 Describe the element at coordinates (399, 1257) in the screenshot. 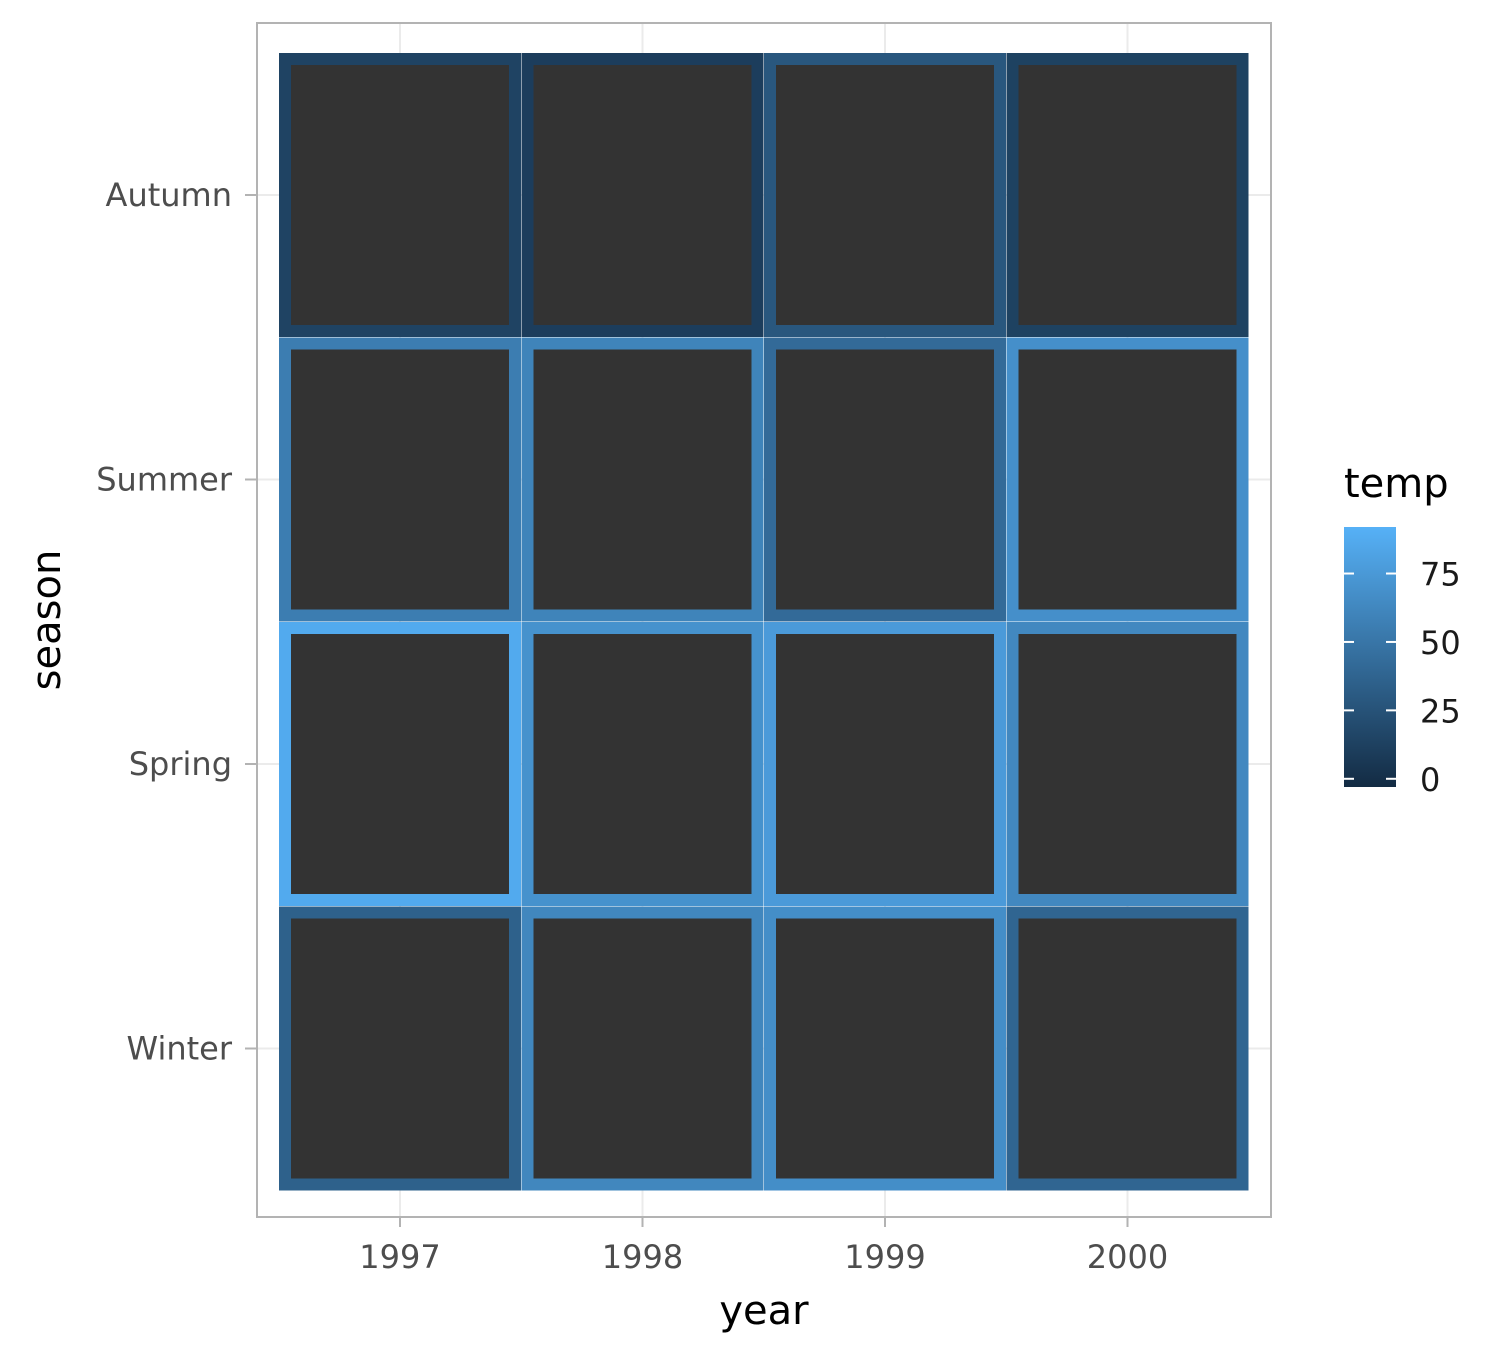

I see `x-tick-label: 1997` at that location.